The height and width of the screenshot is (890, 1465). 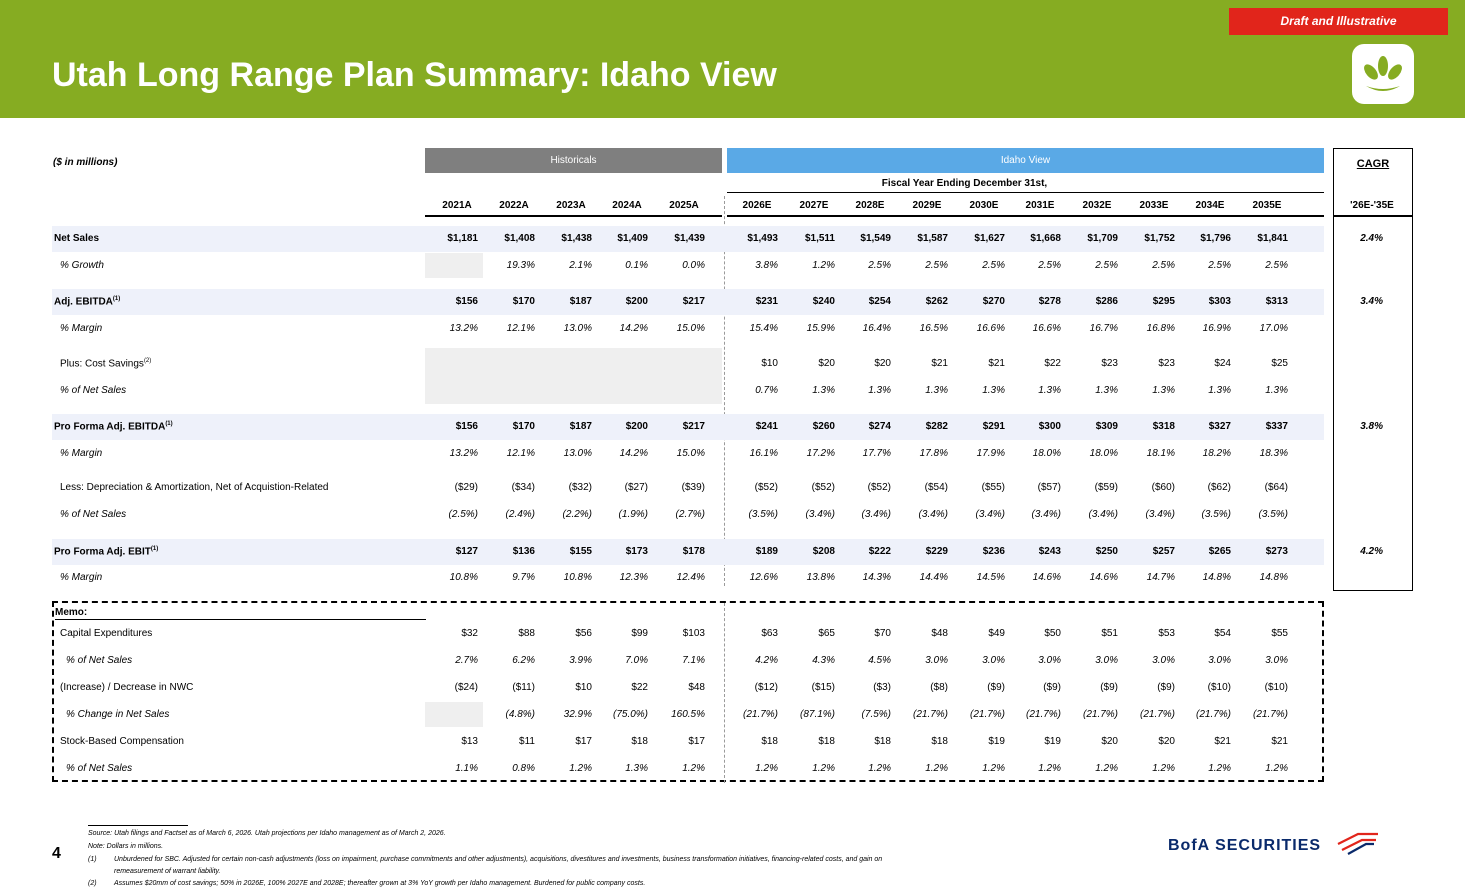 What do you see at coordinates (927, 205) in the screenshot?
I see `year-header-2029E: 2029E` at bounding box center [927, 205].